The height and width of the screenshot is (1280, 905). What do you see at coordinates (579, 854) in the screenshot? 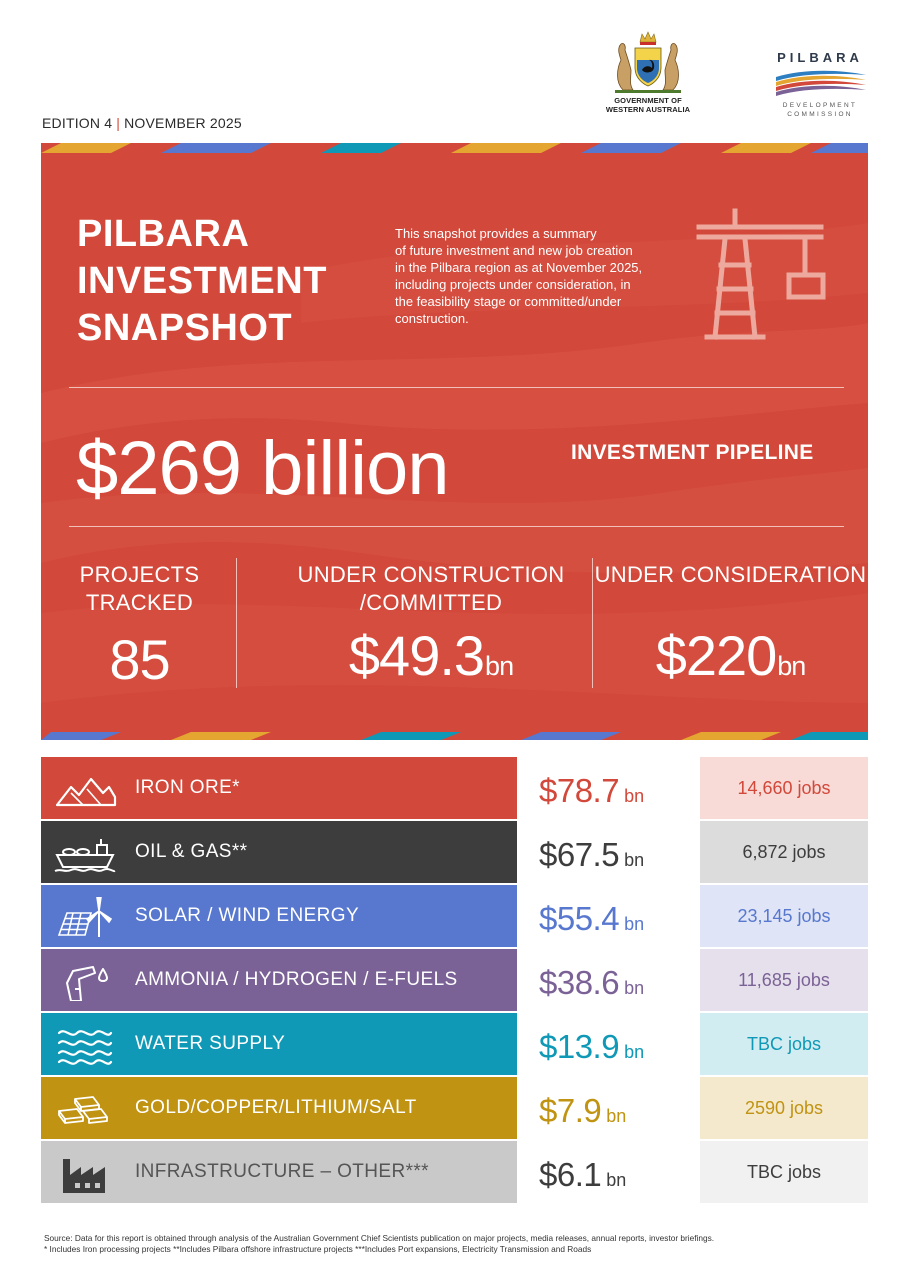
I see `amount-value: $67.5` at bounding box center [579, 854].